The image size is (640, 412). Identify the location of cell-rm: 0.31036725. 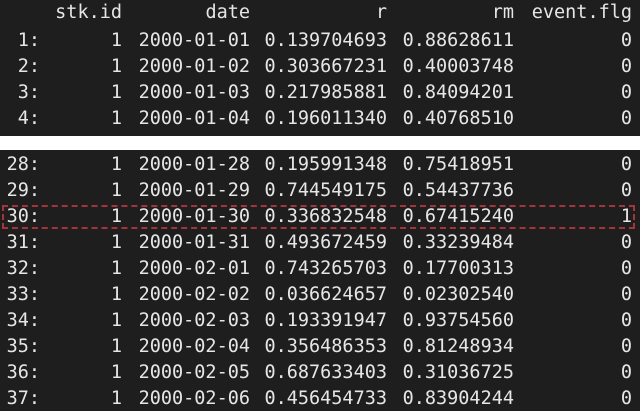
(458, 372).